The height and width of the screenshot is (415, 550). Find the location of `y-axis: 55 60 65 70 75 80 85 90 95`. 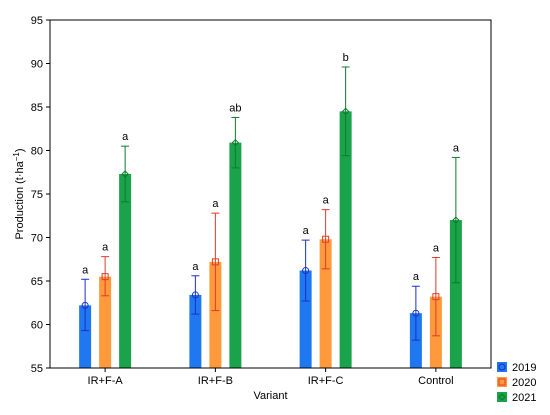

y-axis: 55 60 65 70 75 80 85 90 95 is located at coordinates (40, 195).